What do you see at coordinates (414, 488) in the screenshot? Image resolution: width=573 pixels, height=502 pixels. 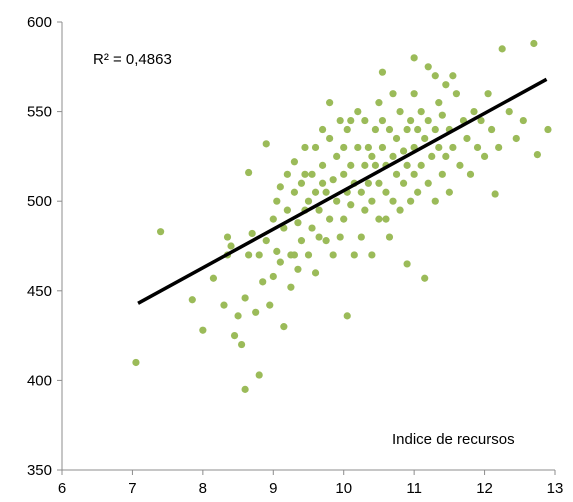 I see `x-tick-label: 11` at bounding box center [414, 488].